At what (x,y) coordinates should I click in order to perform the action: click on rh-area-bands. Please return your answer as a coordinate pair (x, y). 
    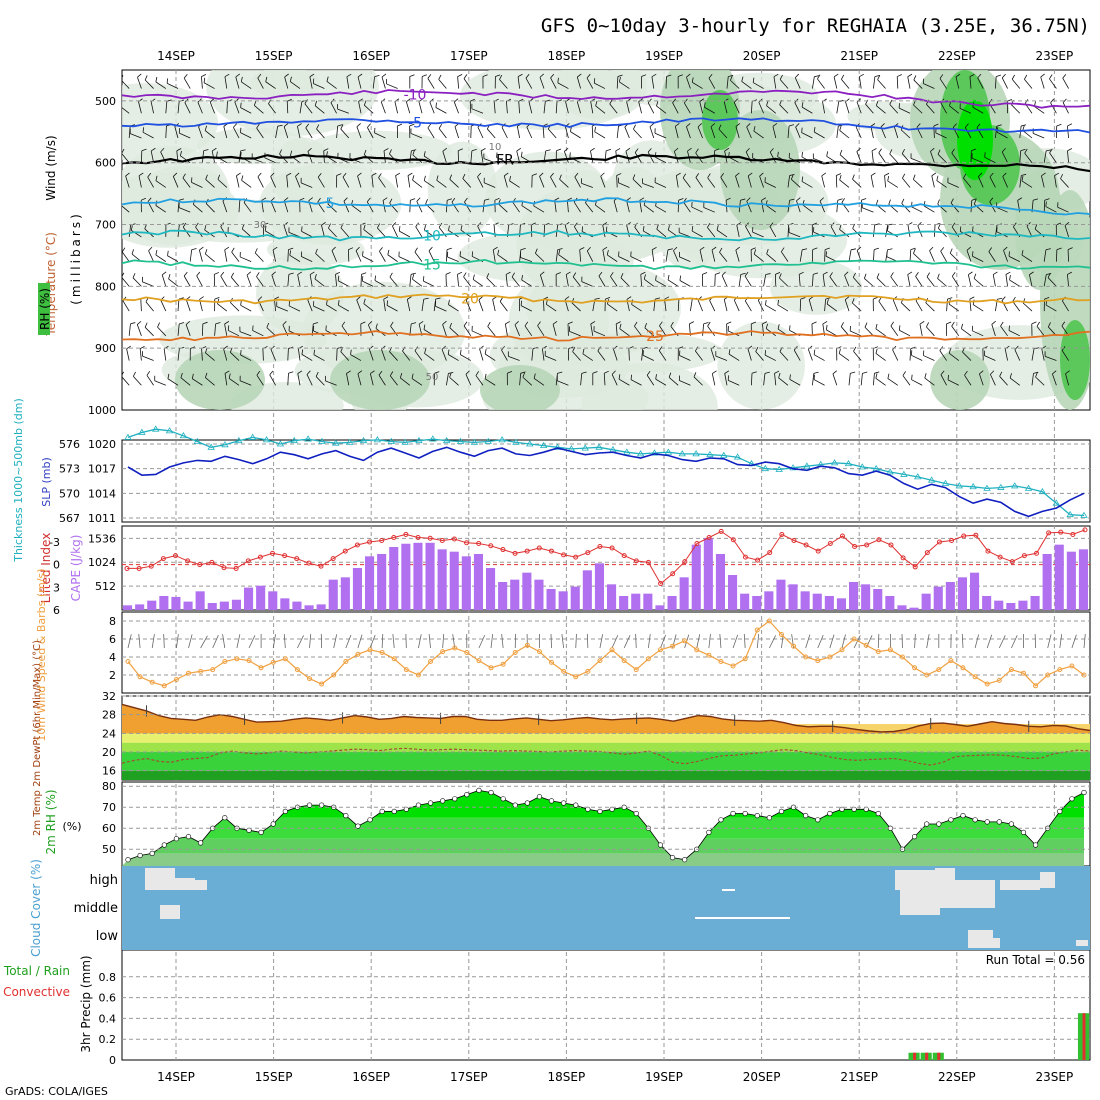
    Looking at the image, I should click on (603, 828).